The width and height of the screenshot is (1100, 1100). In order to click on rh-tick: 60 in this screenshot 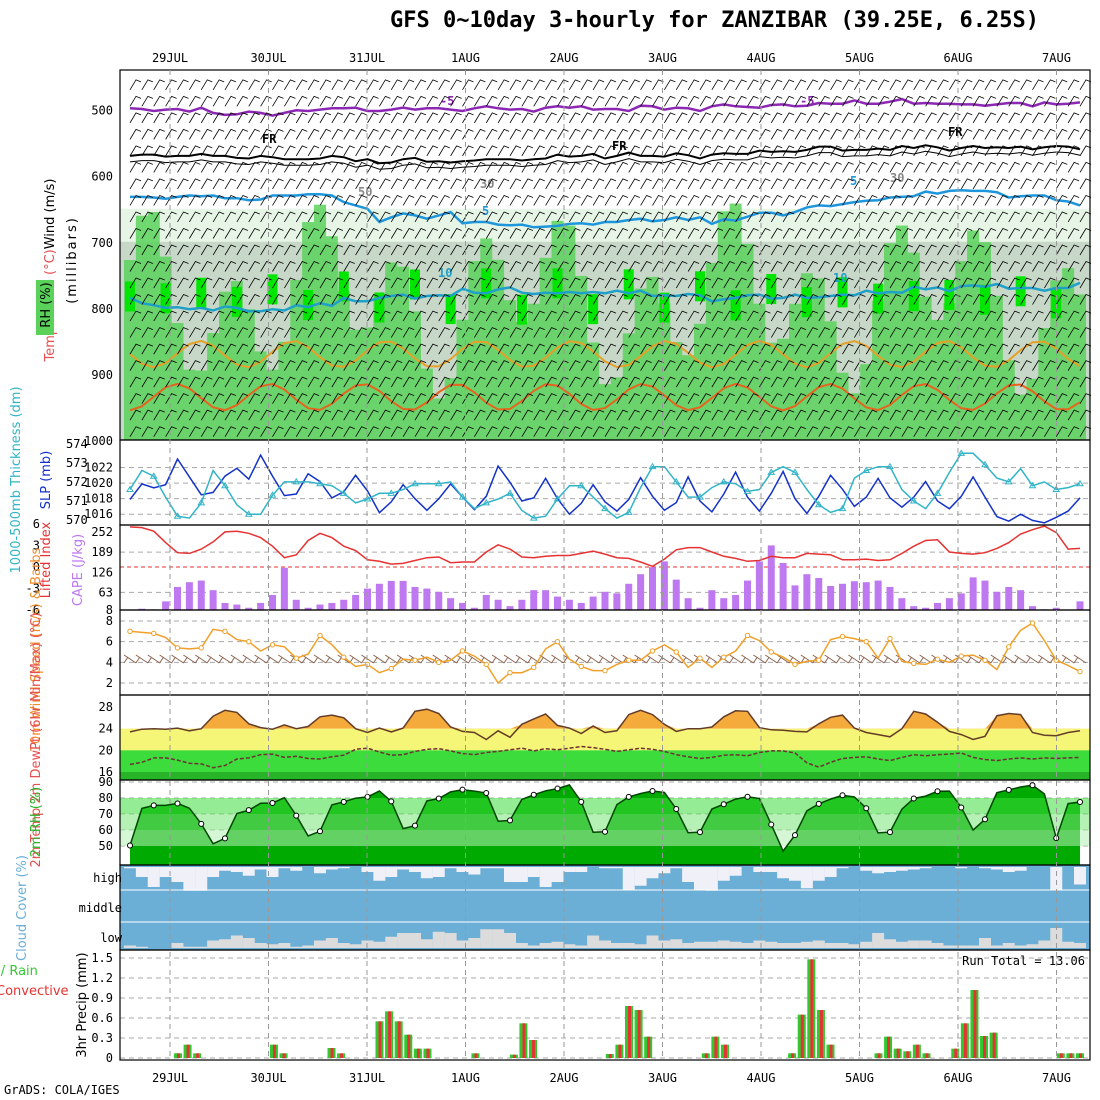, I will do `click(106, 830)`.